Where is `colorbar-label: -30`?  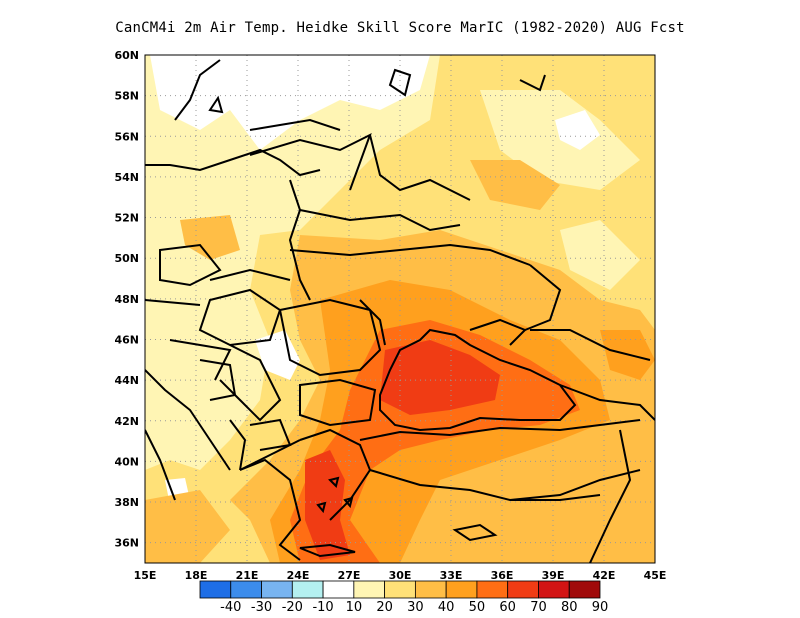
colorbar-label: -30 is located at coordinates (261, 607).